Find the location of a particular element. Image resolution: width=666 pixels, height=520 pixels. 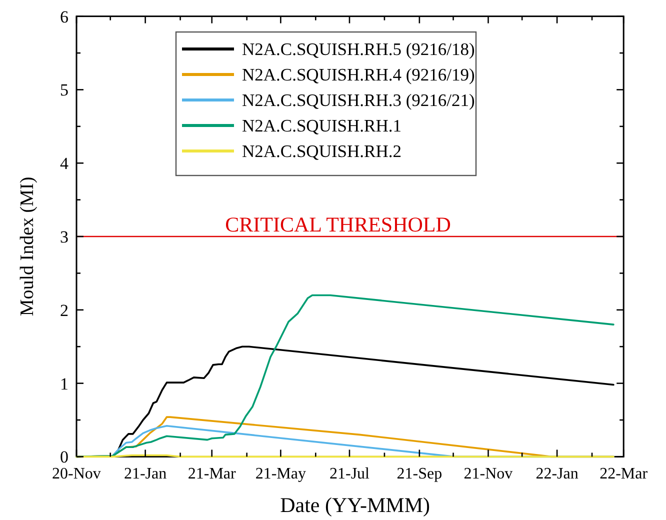

legend-label: N2A.C.SQUISH.RH.4 (9216/19) is located at coordinates (359, 74).